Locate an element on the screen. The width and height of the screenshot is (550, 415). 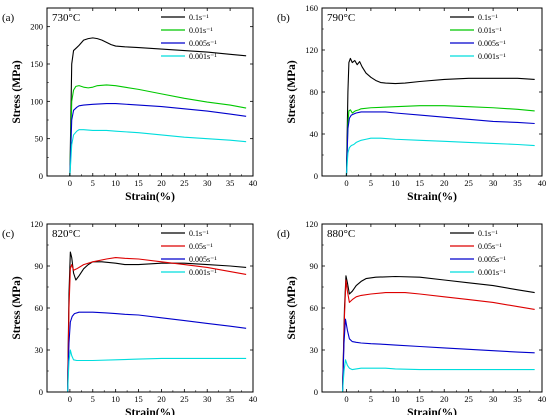
panel-title: 730°C is located at coordinates (66, 18).